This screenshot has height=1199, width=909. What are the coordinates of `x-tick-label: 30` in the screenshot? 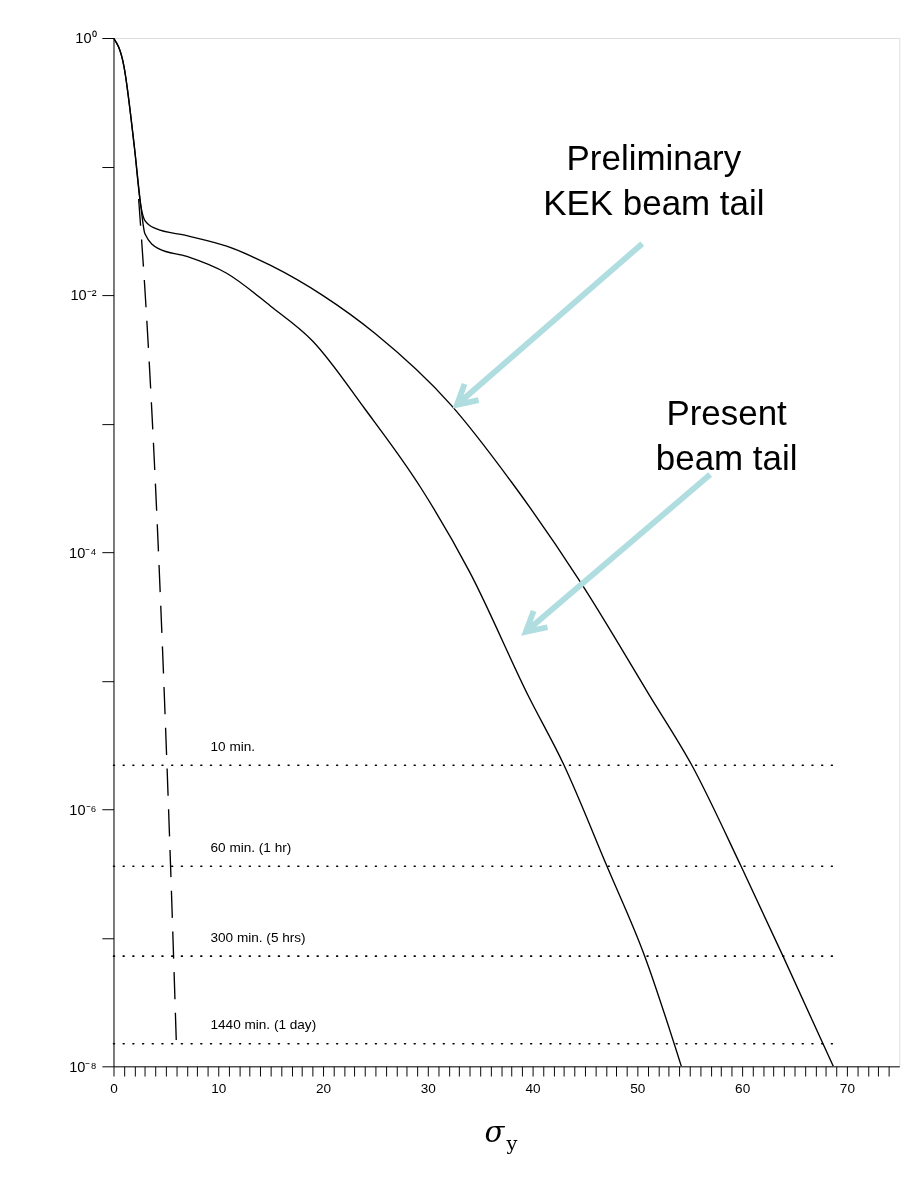 It's located at (428, 1089).